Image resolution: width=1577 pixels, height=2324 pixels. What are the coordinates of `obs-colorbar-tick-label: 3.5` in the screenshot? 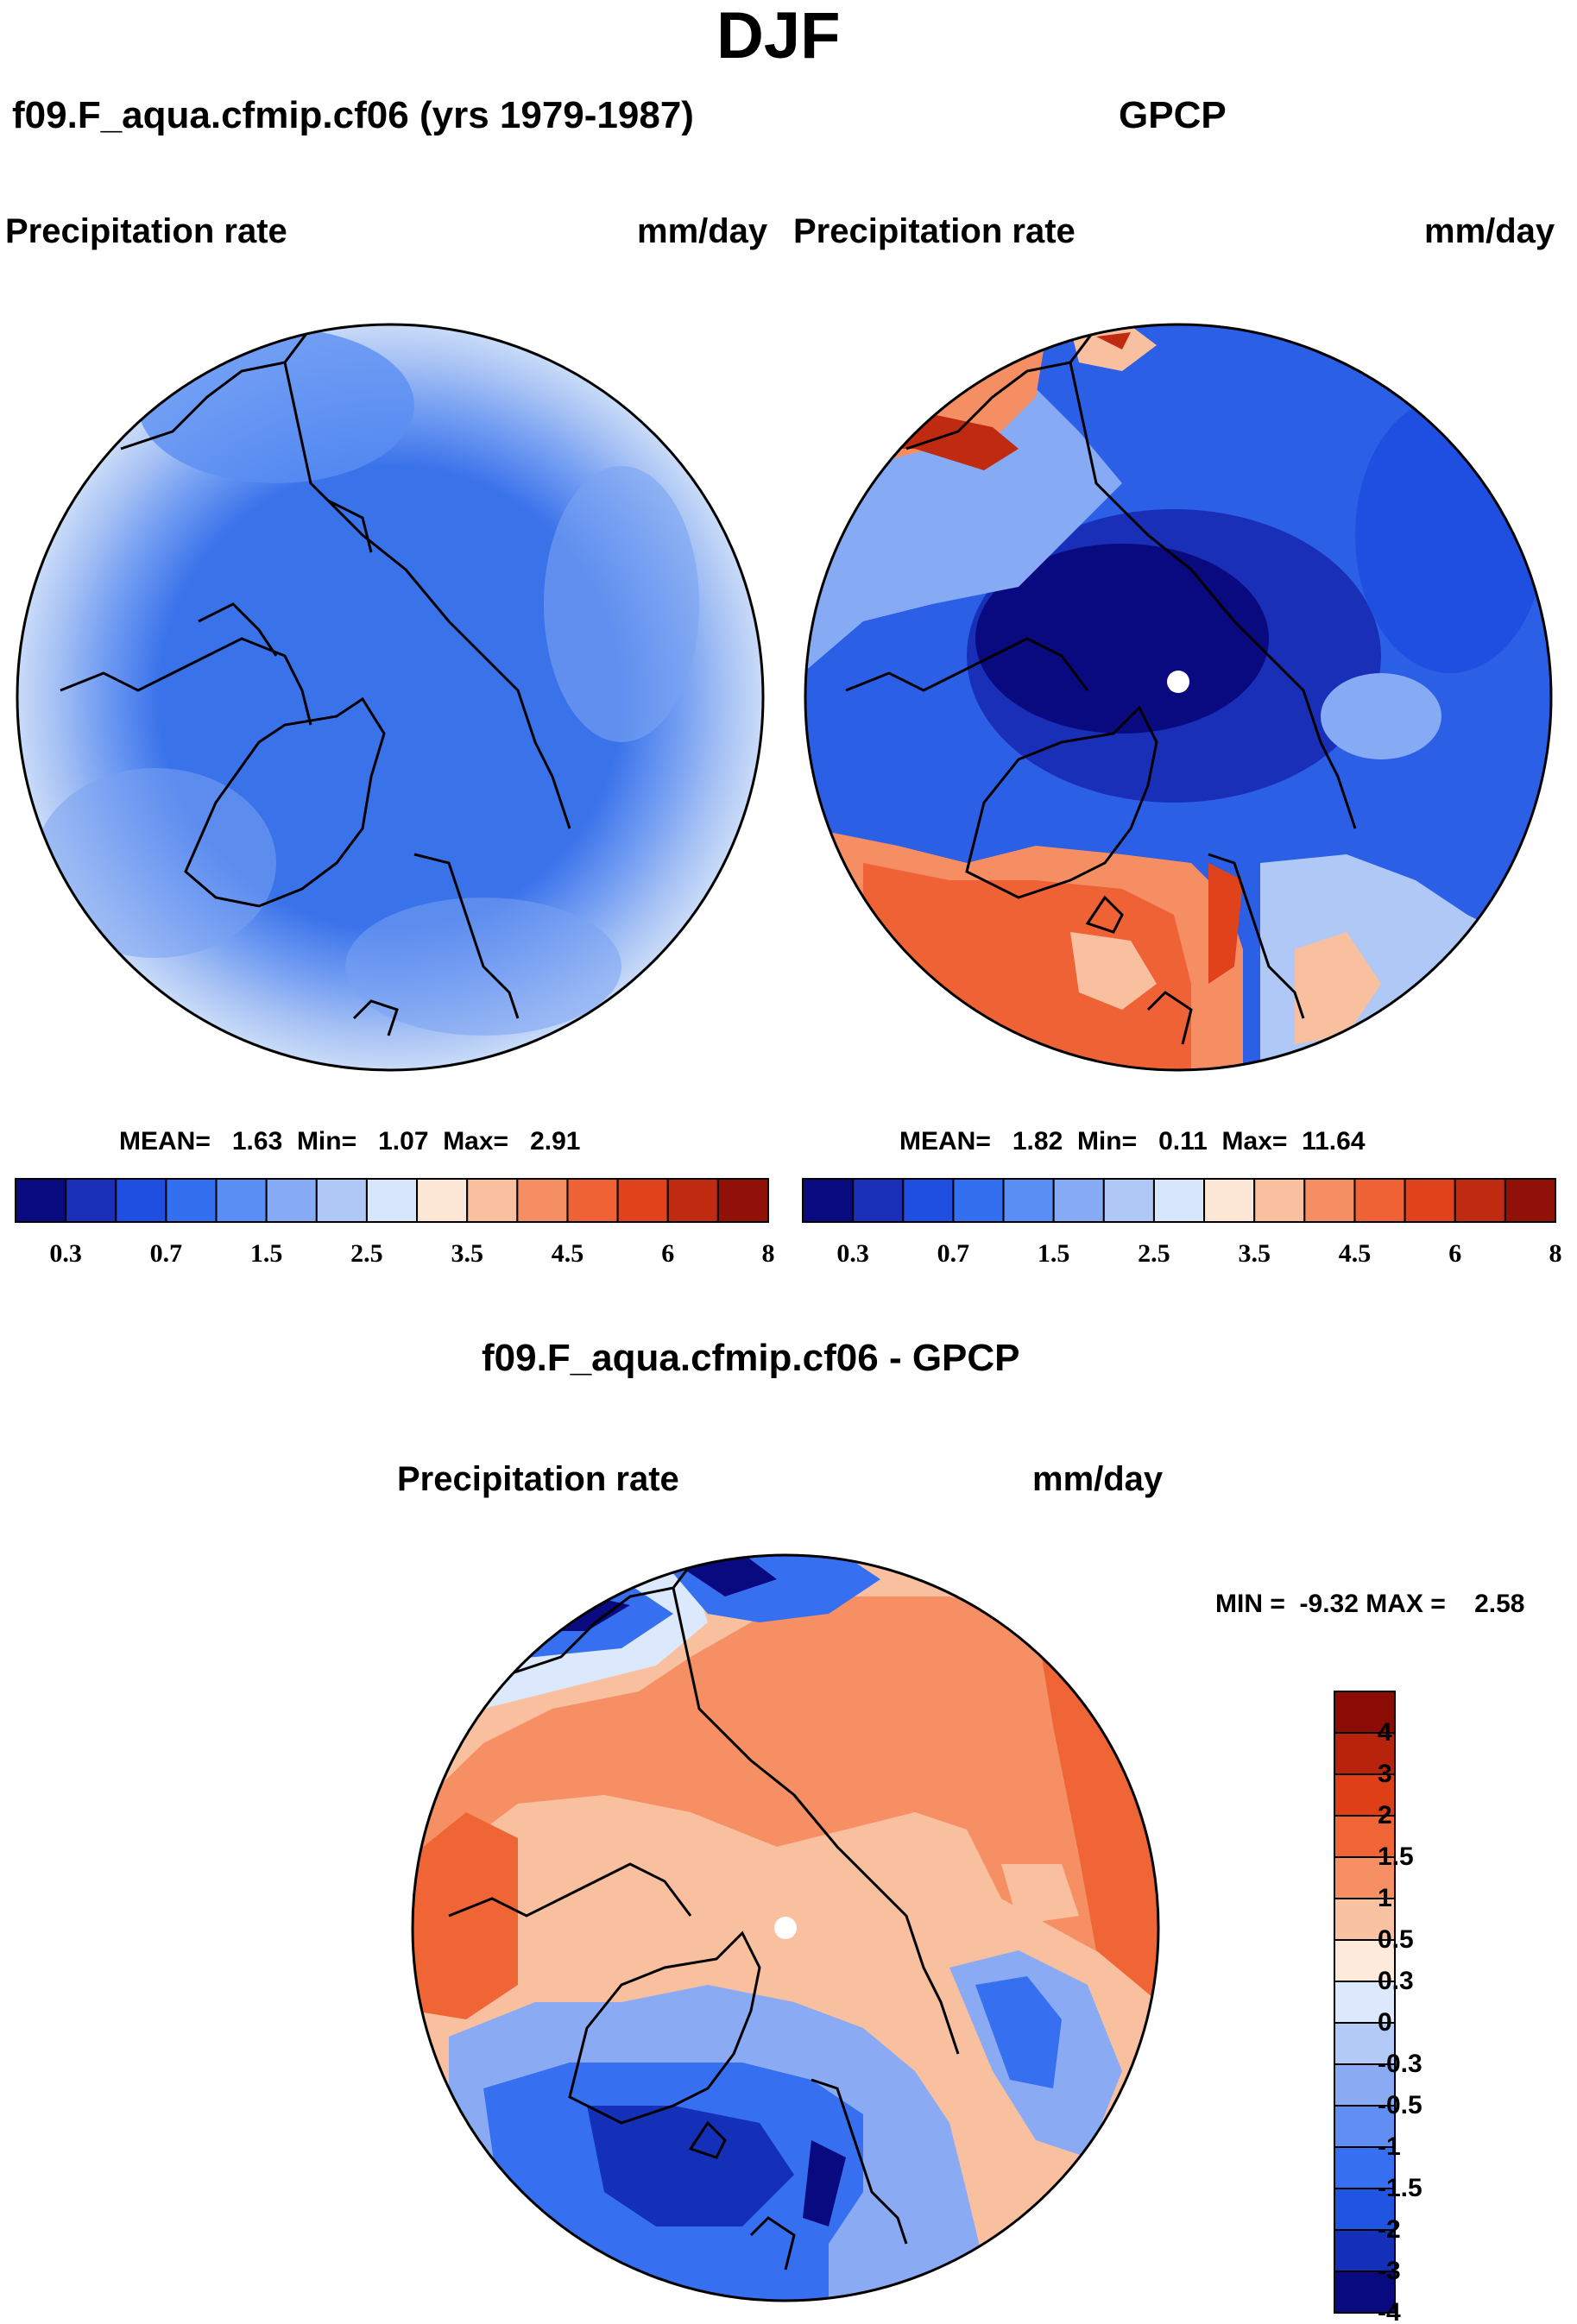 It's located at (1254, 1253).